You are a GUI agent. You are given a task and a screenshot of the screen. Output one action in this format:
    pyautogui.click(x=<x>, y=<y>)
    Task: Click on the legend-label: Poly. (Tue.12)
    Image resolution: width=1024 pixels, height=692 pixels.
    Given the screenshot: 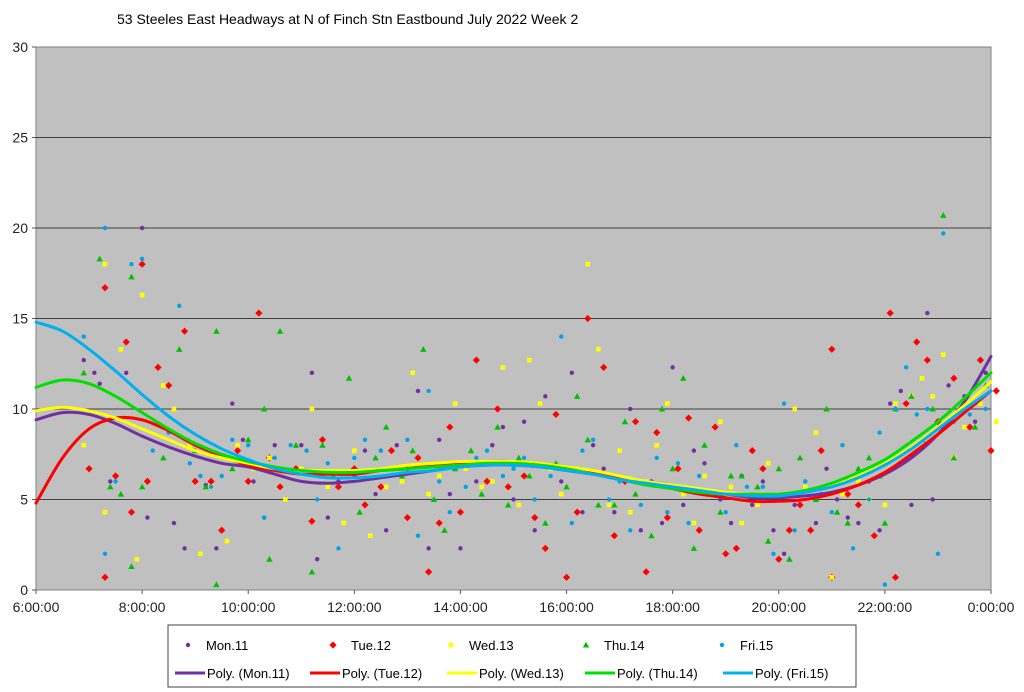 What is the action you would take?
    pyautogui.click(x=382, y=673)
    